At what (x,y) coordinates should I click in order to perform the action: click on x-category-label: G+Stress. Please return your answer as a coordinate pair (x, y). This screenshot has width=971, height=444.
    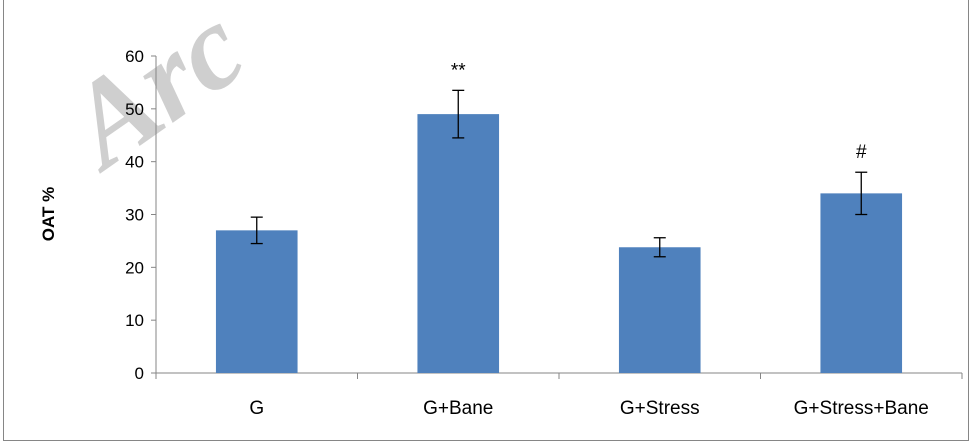
    Looking at the image, I should click on (660, 408).